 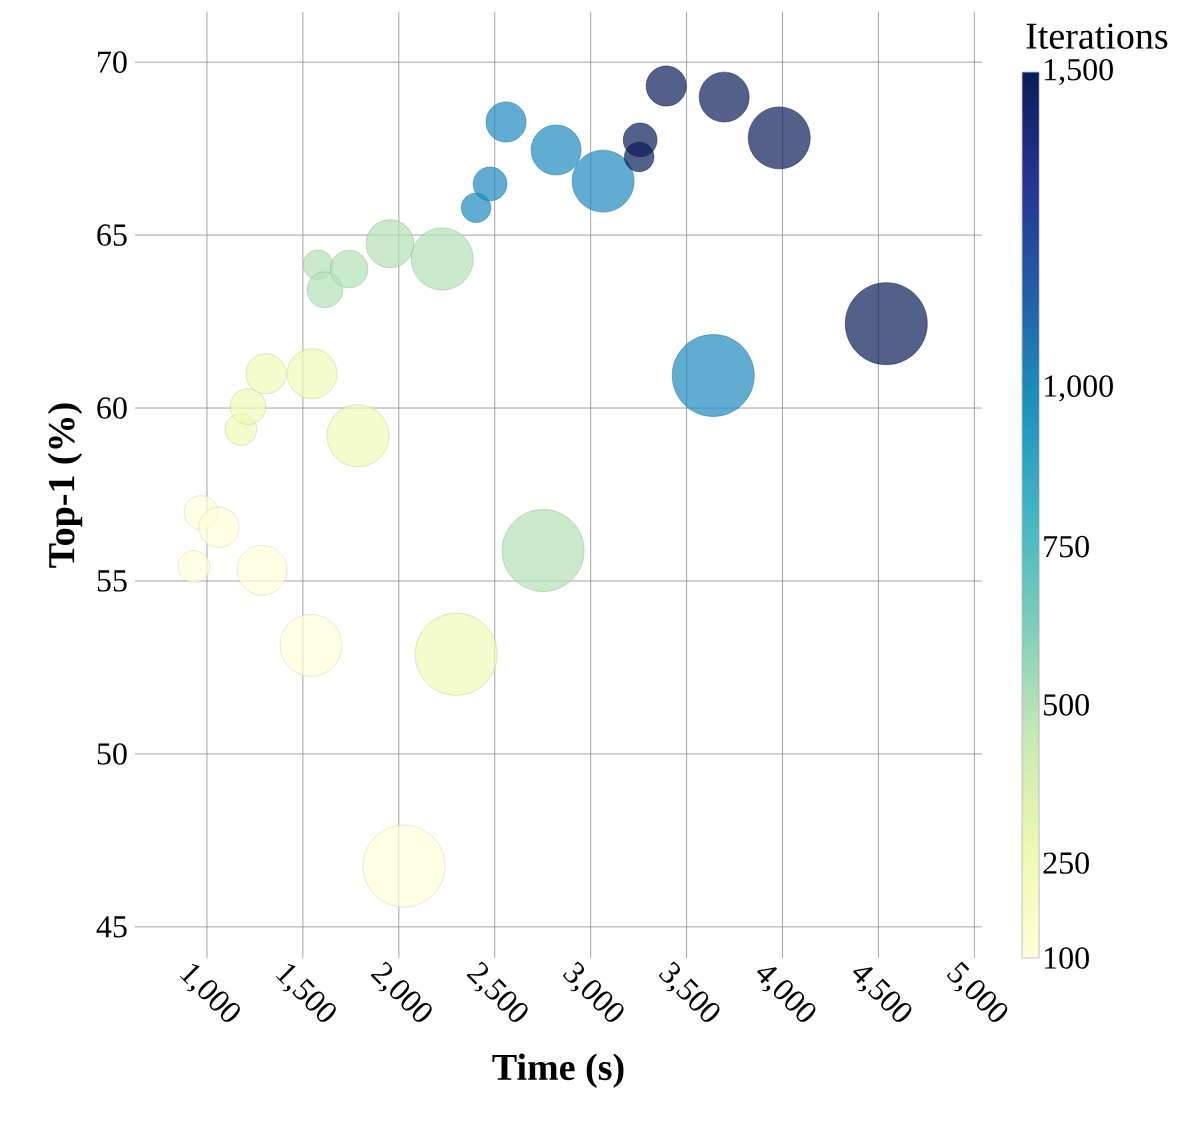 I want to click on y-axis-title: Top-1 (%), so click(x=65, y=485).